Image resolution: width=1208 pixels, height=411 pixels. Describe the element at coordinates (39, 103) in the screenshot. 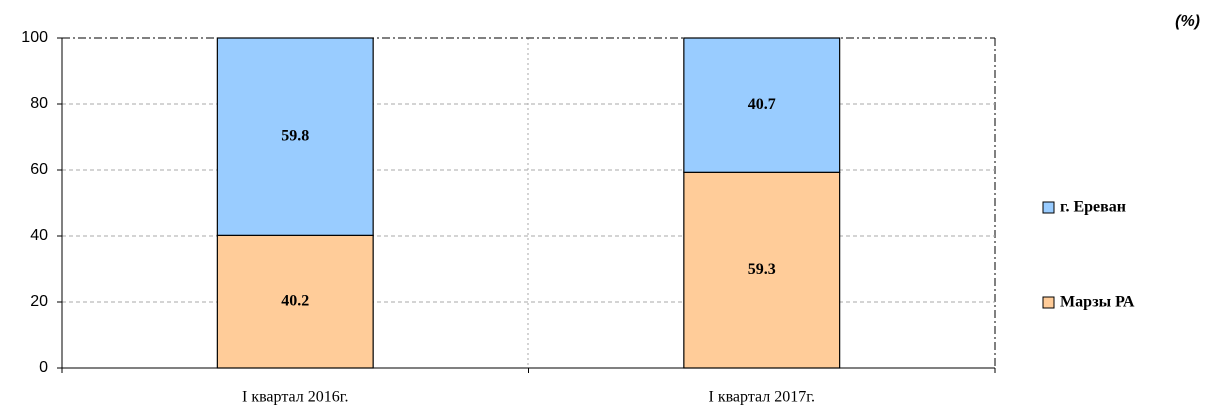

I see `y-tick-label: 80` at that location.